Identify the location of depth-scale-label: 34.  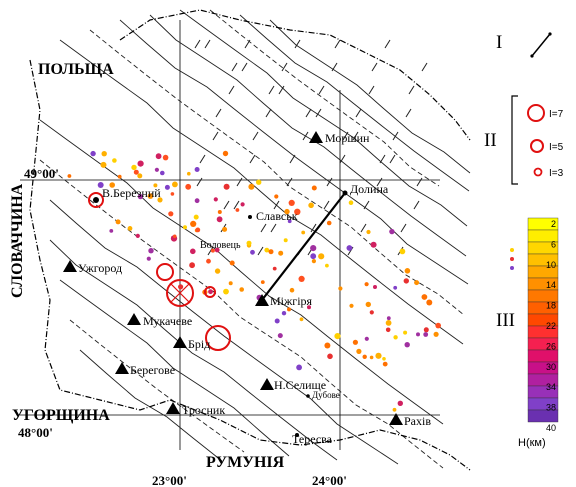
(551, 387).